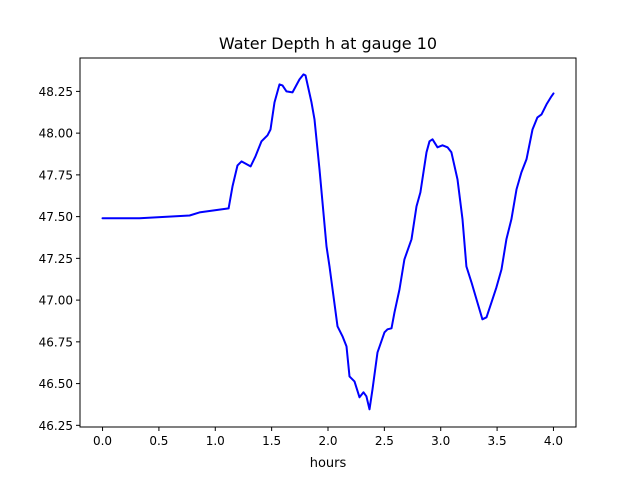  I want to click on y-tick-label: 48.00, so click(56, 134).